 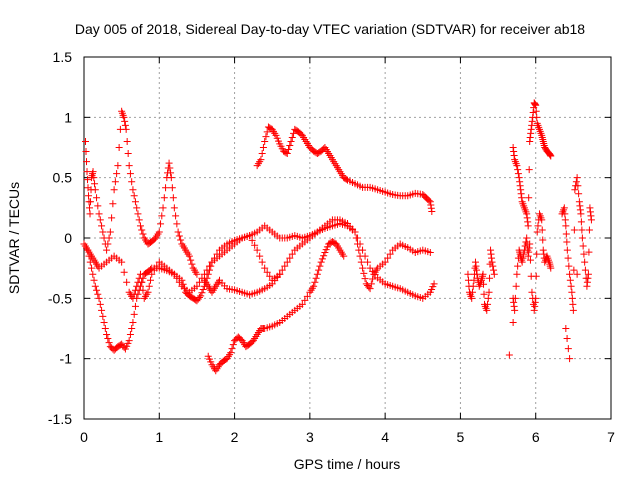 I want to click on series-track-f, so click(x=242, y=284).